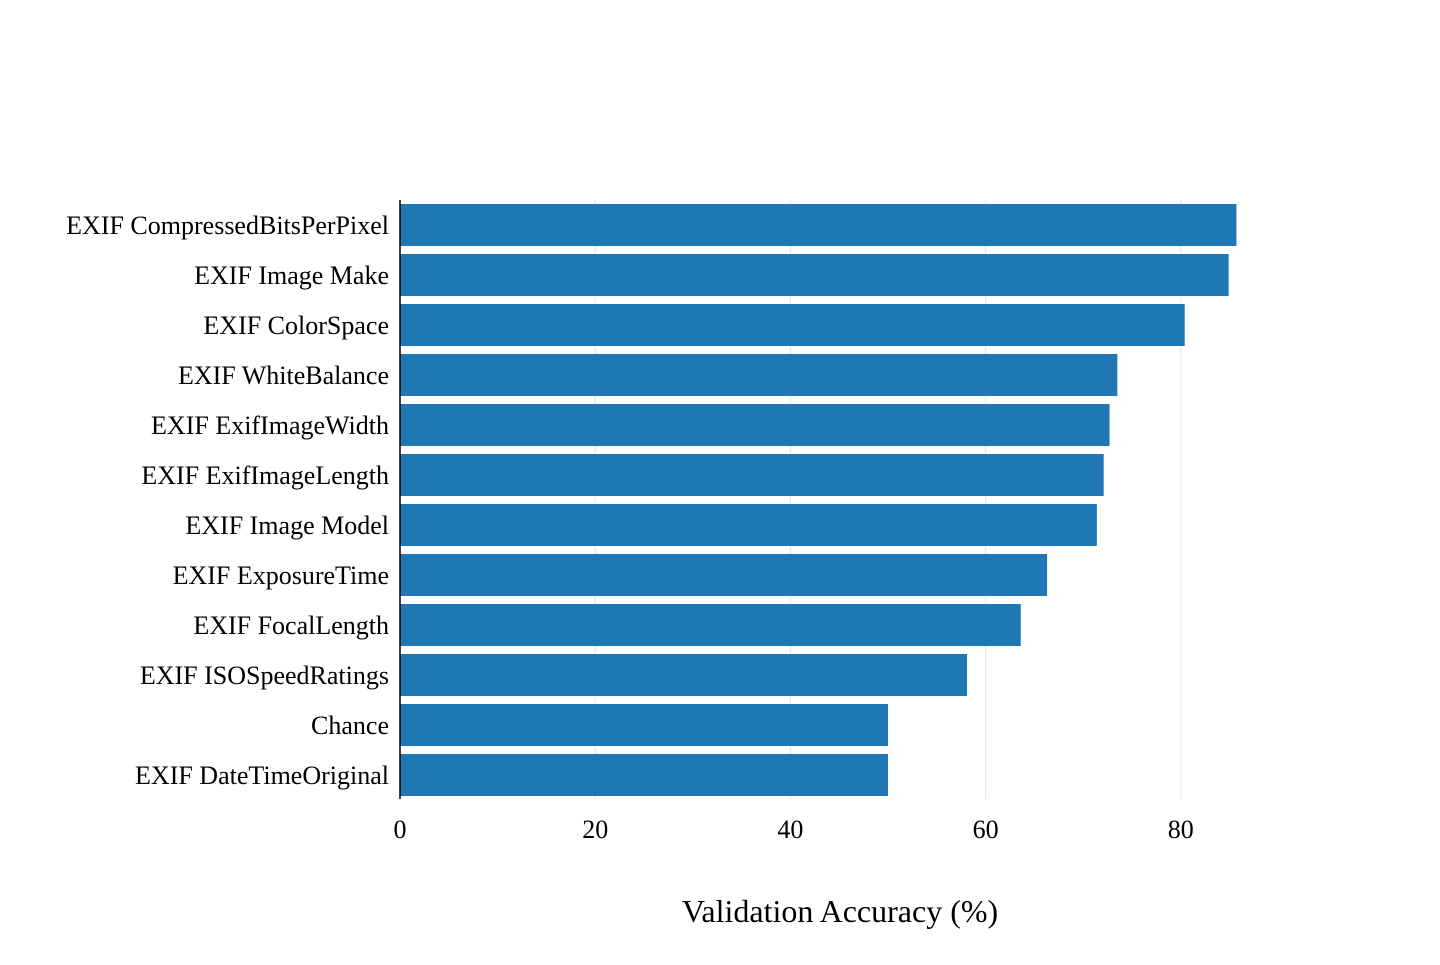  I want to click on x-tick-label: 80, so click(1181, 829).